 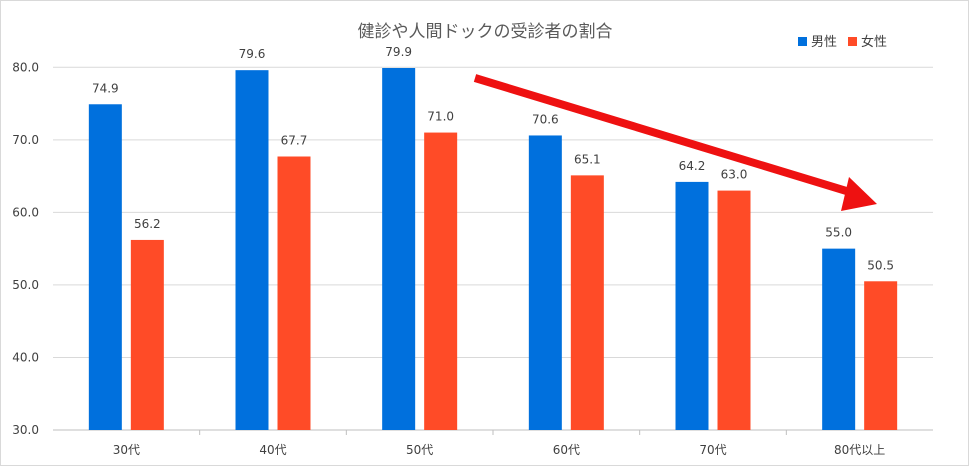 I want to click on data-label: 79.9, so click(x=398, y=52).